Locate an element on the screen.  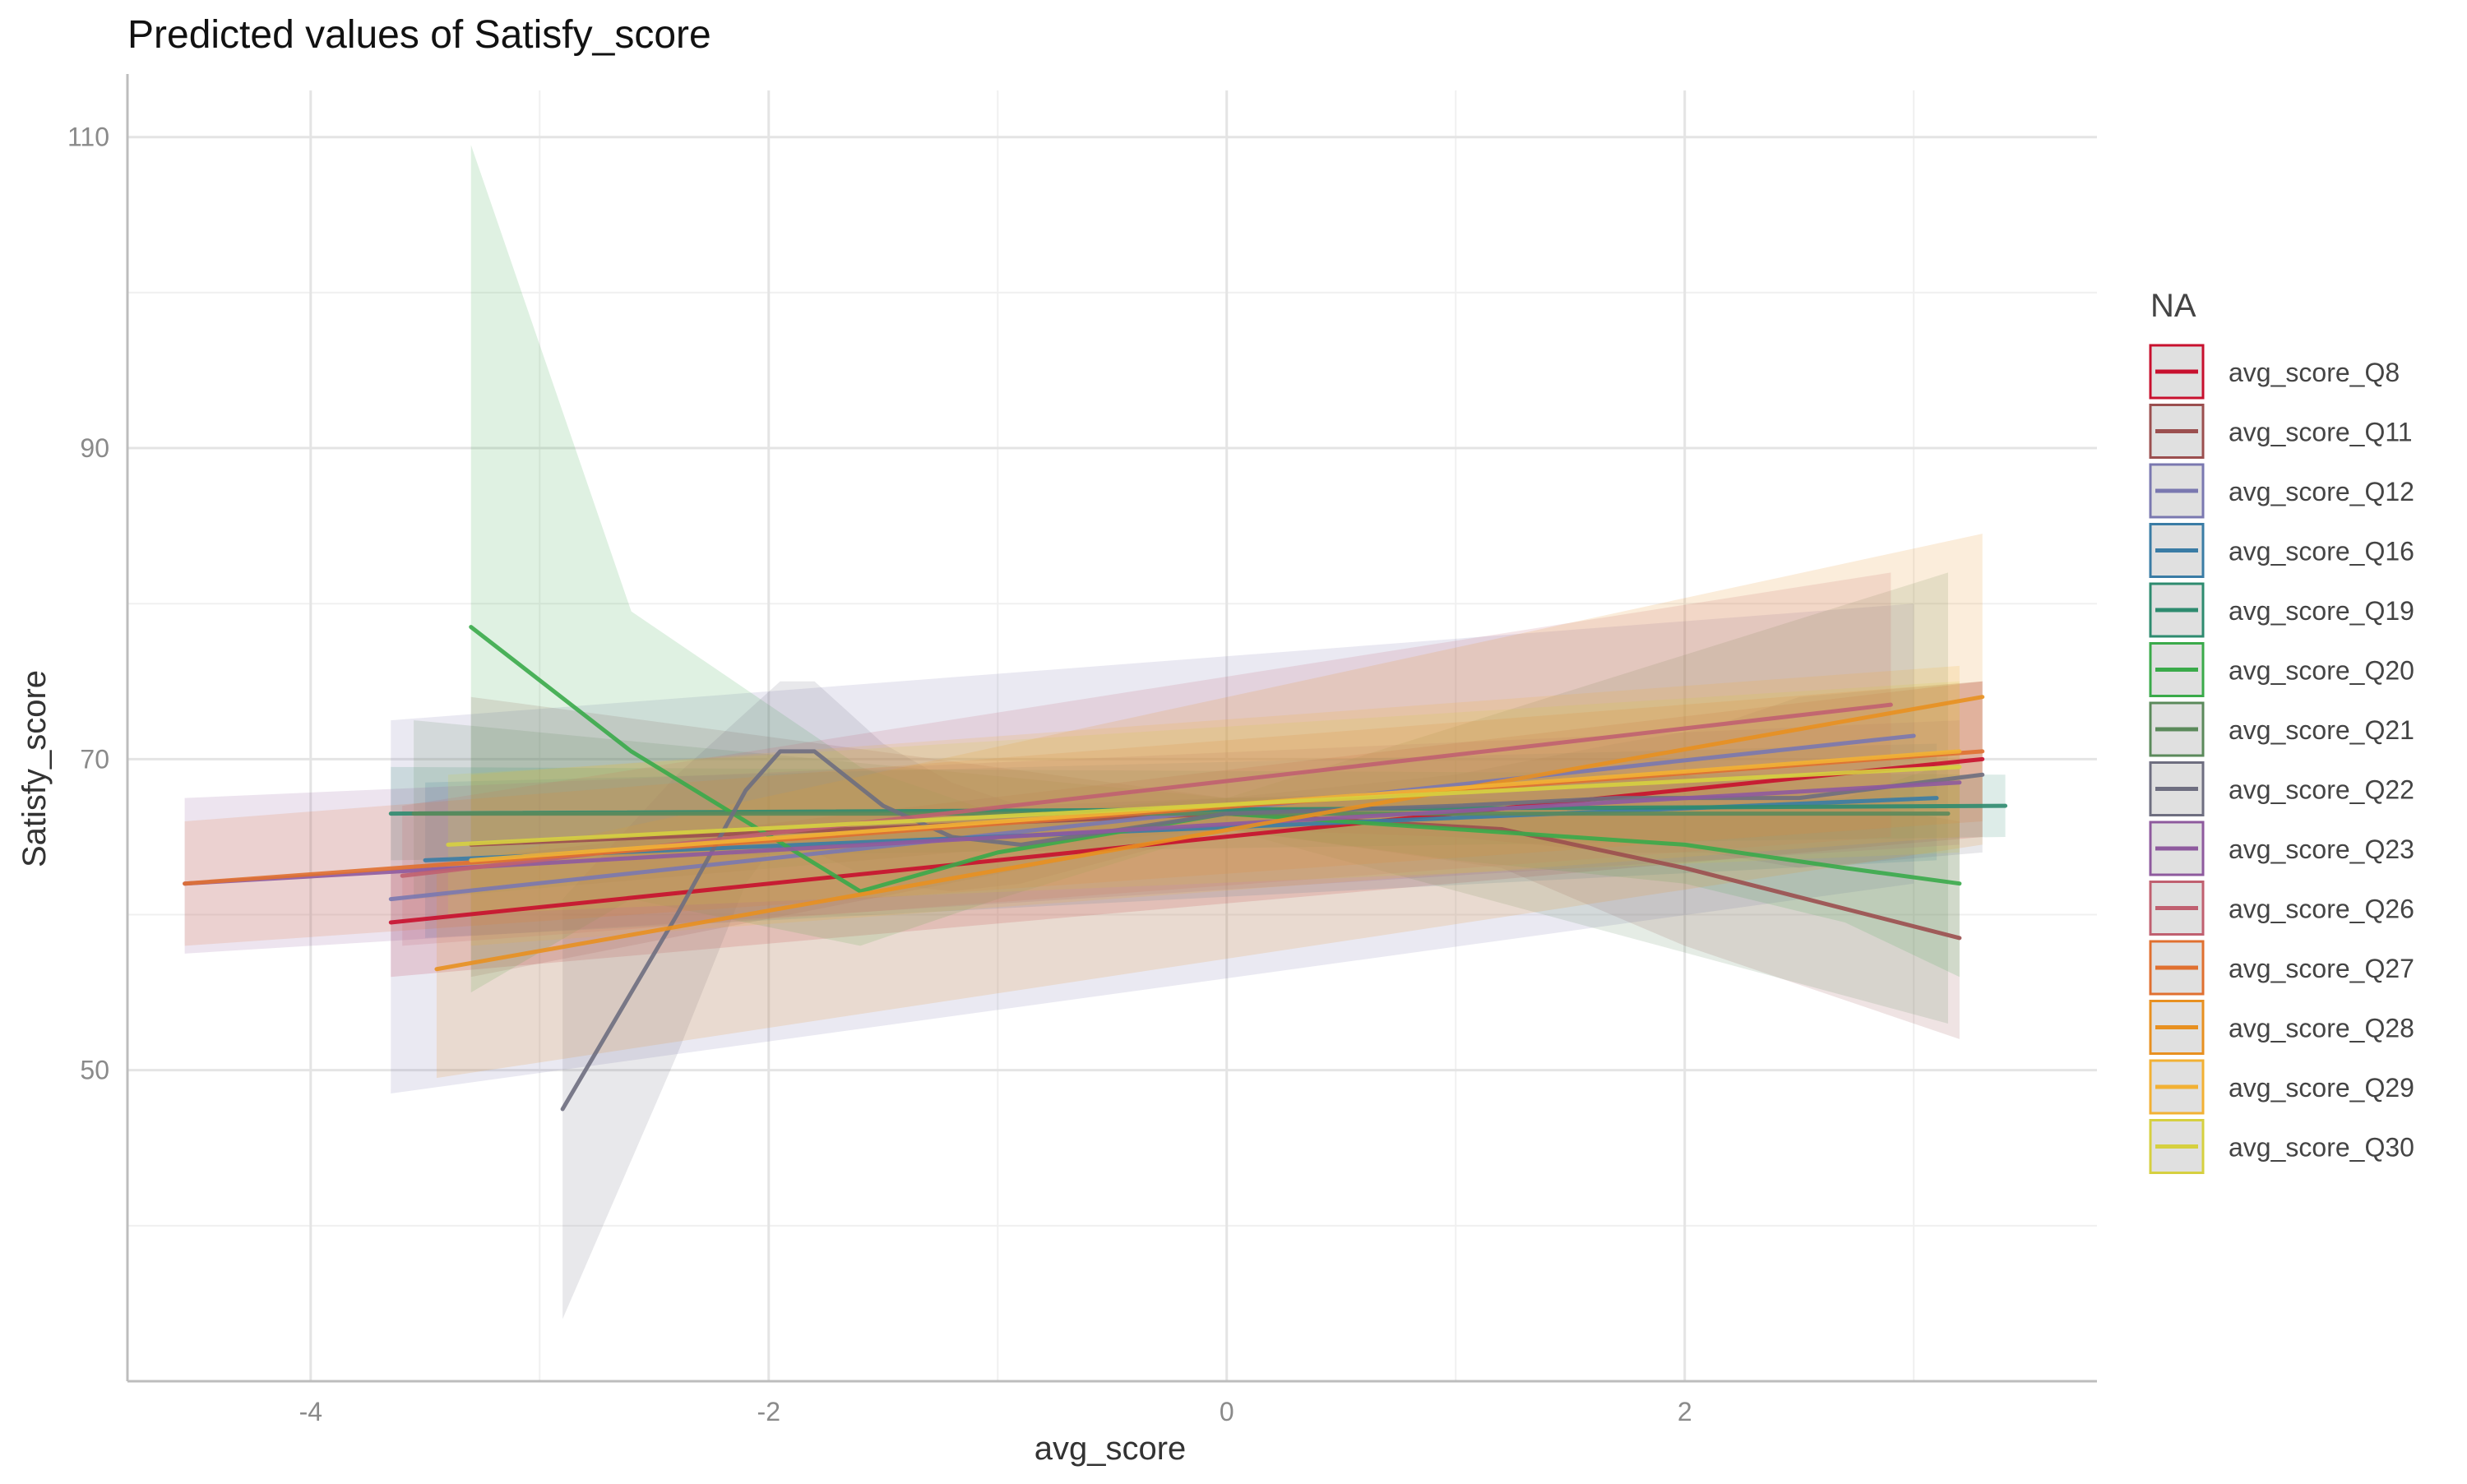
legend-label: avg_score_Q20 is located at coordinates (2321, 671).